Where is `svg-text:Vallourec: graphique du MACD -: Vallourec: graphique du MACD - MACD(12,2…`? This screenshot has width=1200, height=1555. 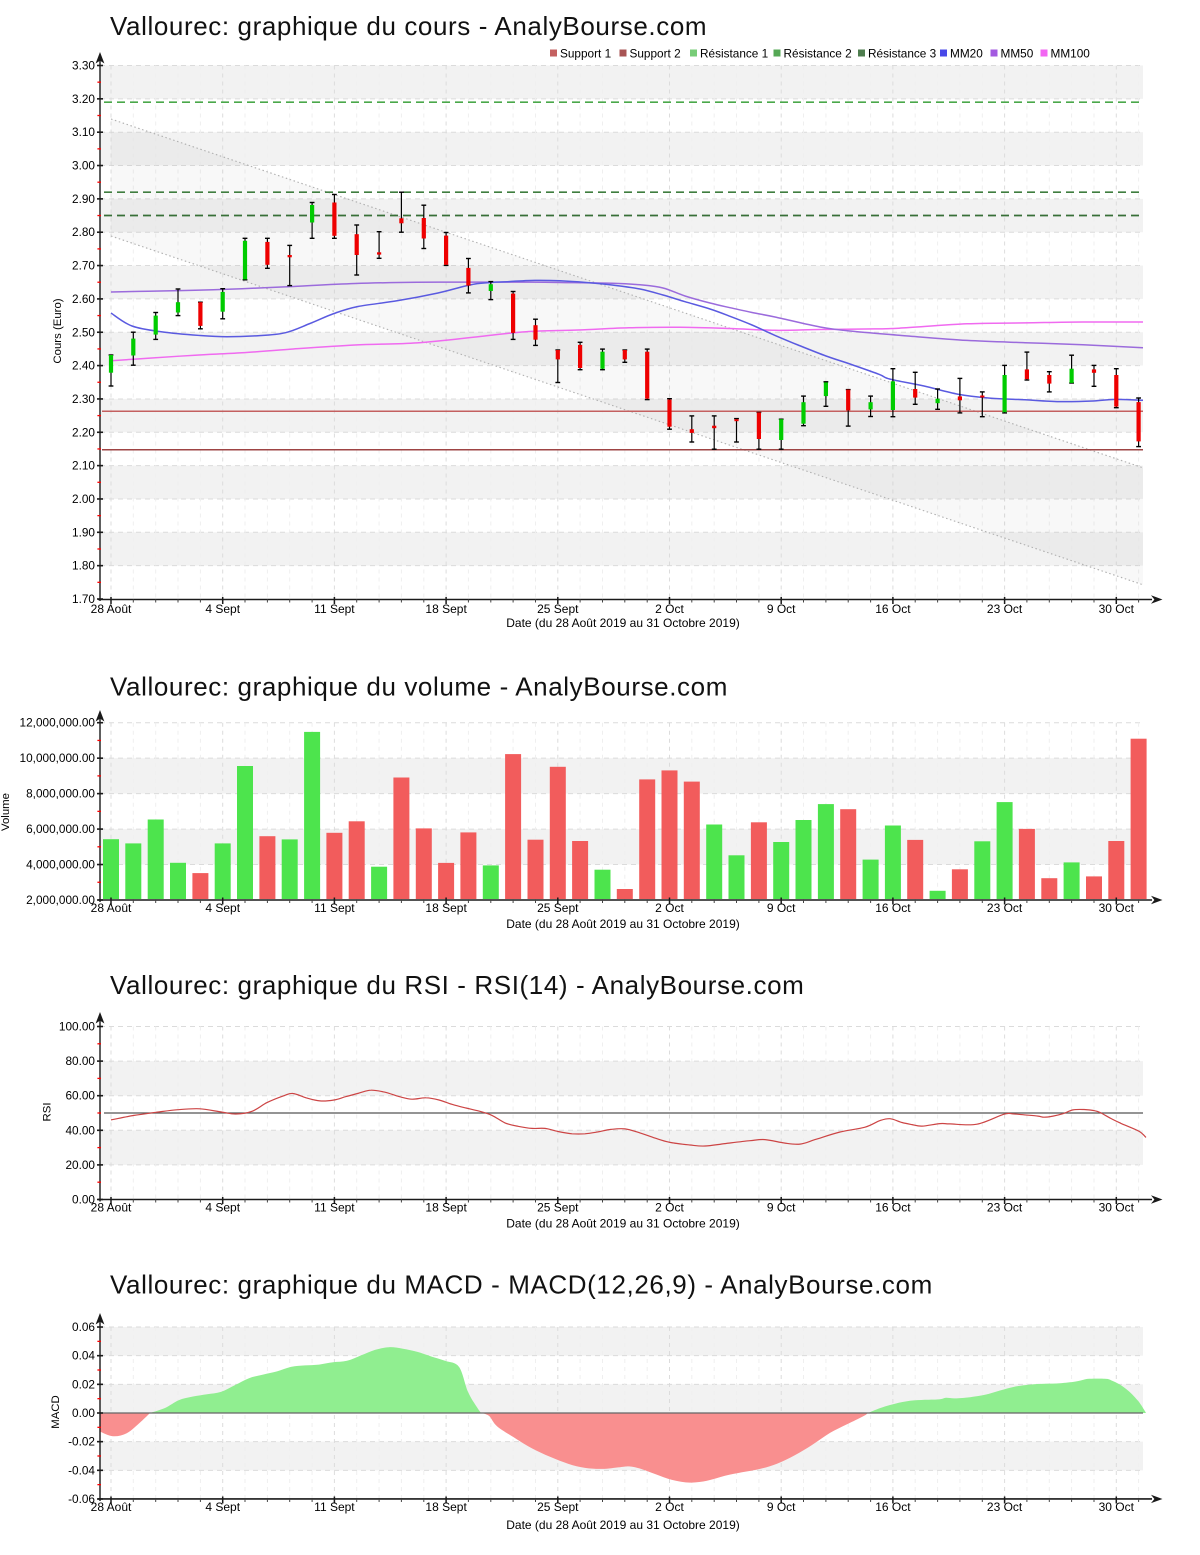 svg-text:Vallourec: graphique du MACD -: Vallourec: graphique du MACD - MACD(12,2… is located at coordinates (521, 1285).